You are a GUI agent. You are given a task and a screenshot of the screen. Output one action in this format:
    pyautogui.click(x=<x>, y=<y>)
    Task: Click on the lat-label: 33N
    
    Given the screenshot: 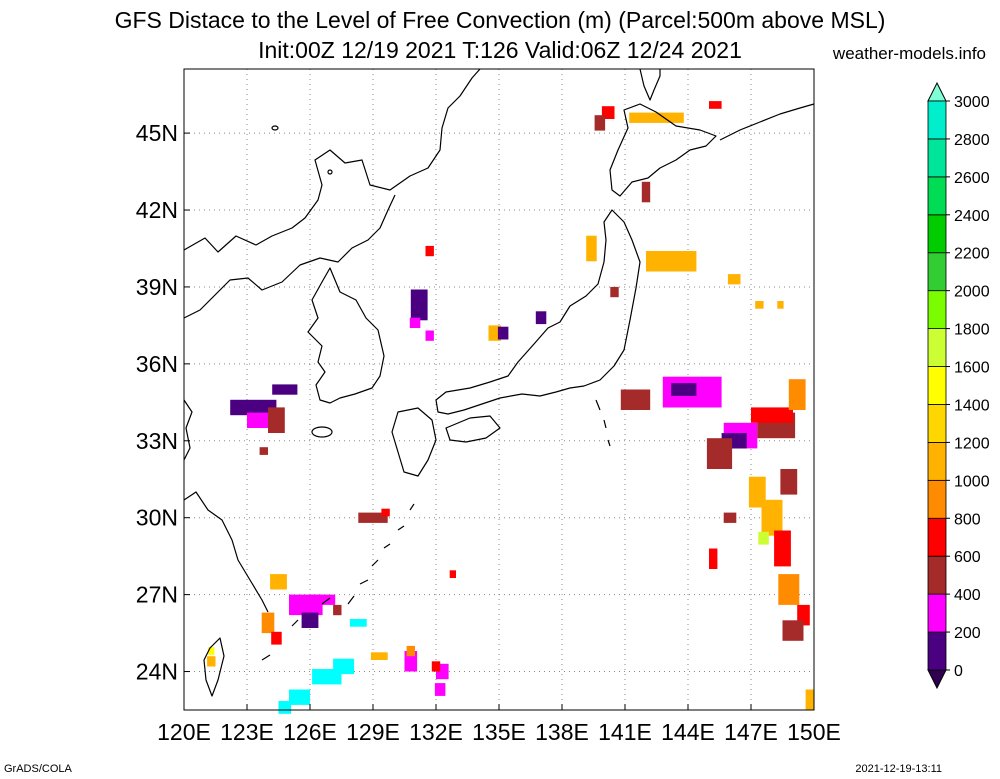 What is the action you would take?
    pyautogui.click(x=157, y=441)
    